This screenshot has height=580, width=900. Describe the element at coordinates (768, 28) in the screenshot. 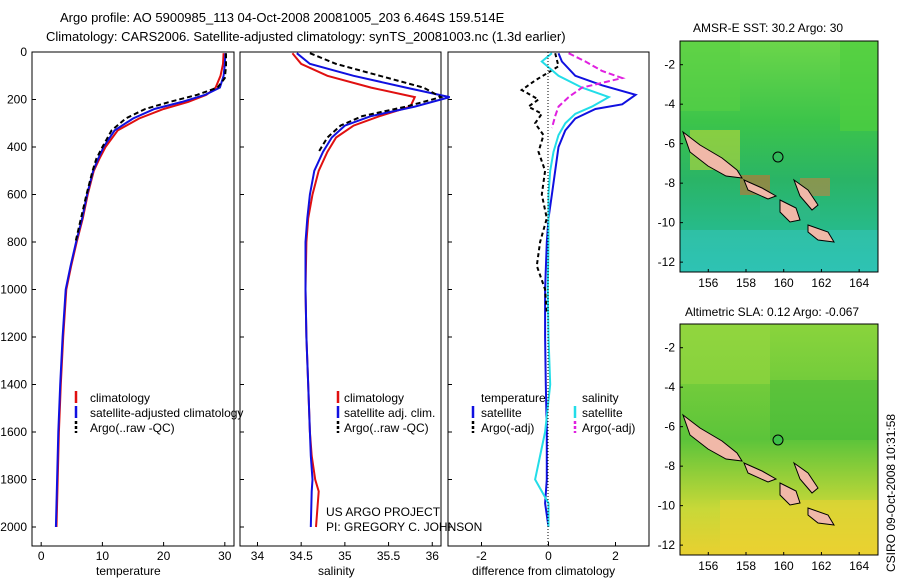

I see `sst-map-title: AMSR-E SST: 30.2 Argo: 30` at that location.